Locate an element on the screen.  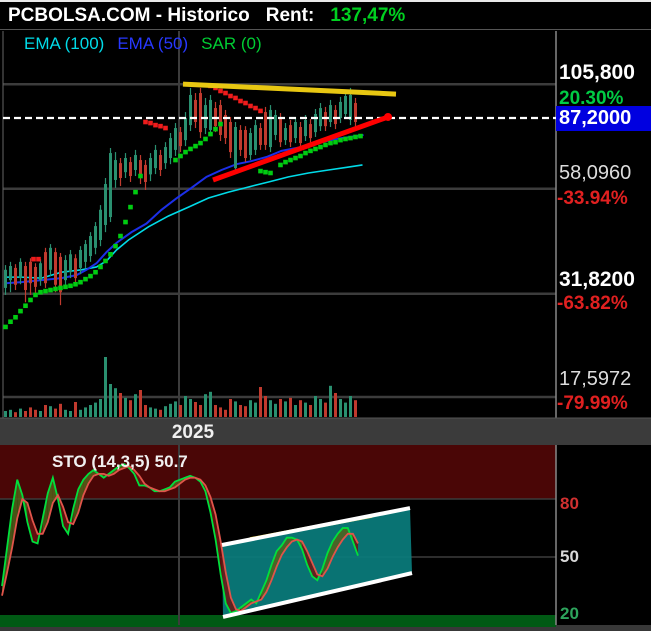
last-price-badge: 87,2000 is located at coordinates (603, 118).